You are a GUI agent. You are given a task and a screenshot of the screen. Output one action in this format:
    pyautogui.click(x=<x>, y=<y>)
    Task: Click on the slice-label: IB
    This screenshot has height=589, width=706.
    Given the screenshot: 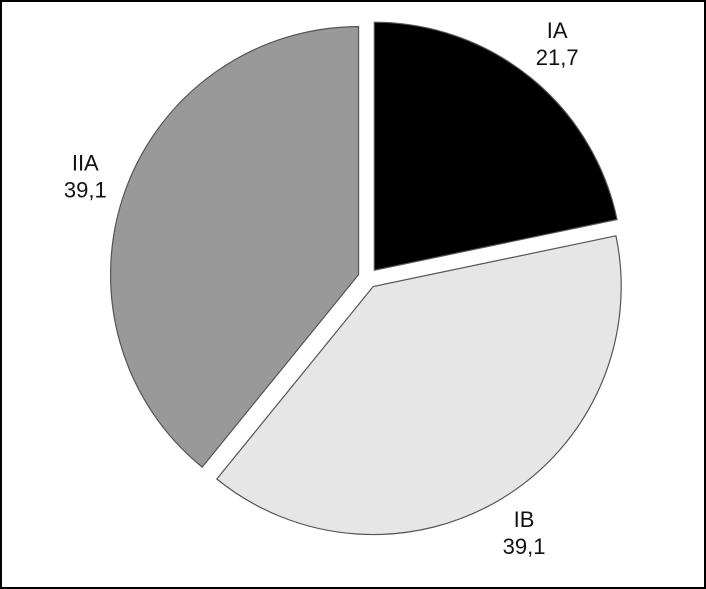 What is the action you would take?
    pyautogui.click(x=524, y=519)
    